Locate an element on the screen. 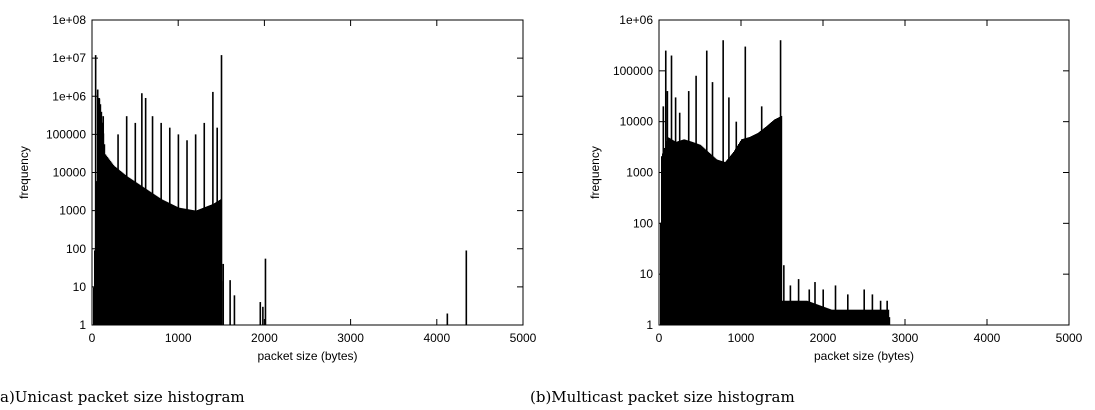 The height and width of the screenshot is (410, 1095). y-axis-label: frequency is located at coordinates (24, 172).